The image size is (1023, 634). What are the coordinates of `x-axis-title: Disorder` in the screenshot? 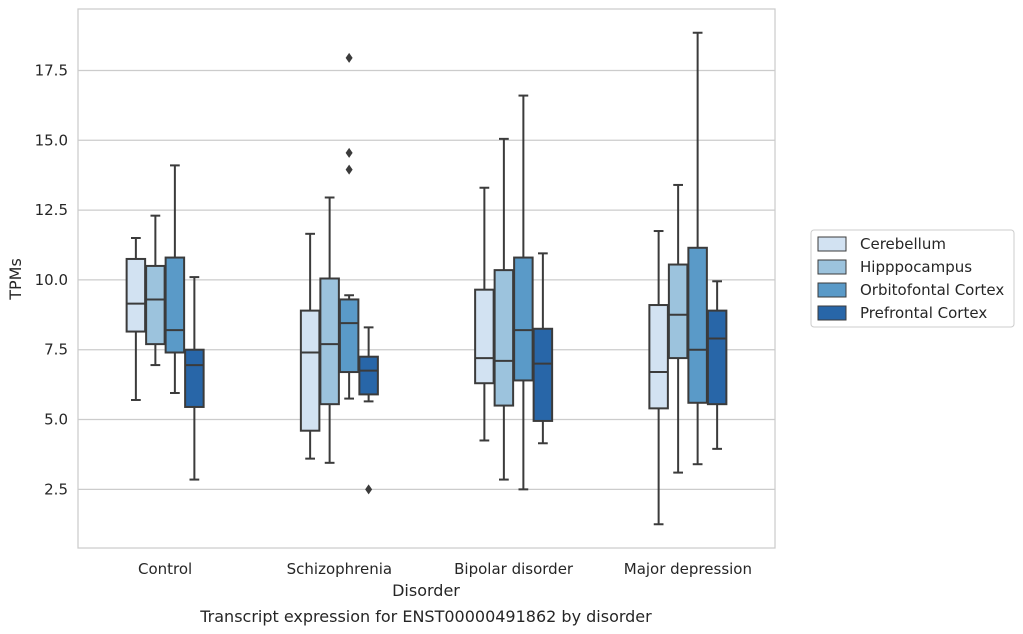 It's located at (426, 590).